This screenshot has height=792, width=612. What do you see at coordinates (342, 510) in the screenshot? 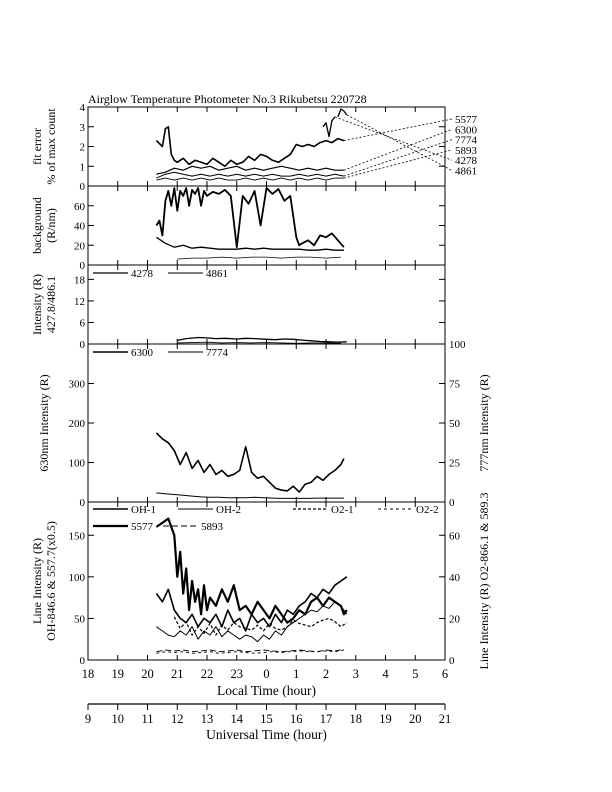
I see `legend-label-o2-1: O2-1` at bounding box center [342, 510].